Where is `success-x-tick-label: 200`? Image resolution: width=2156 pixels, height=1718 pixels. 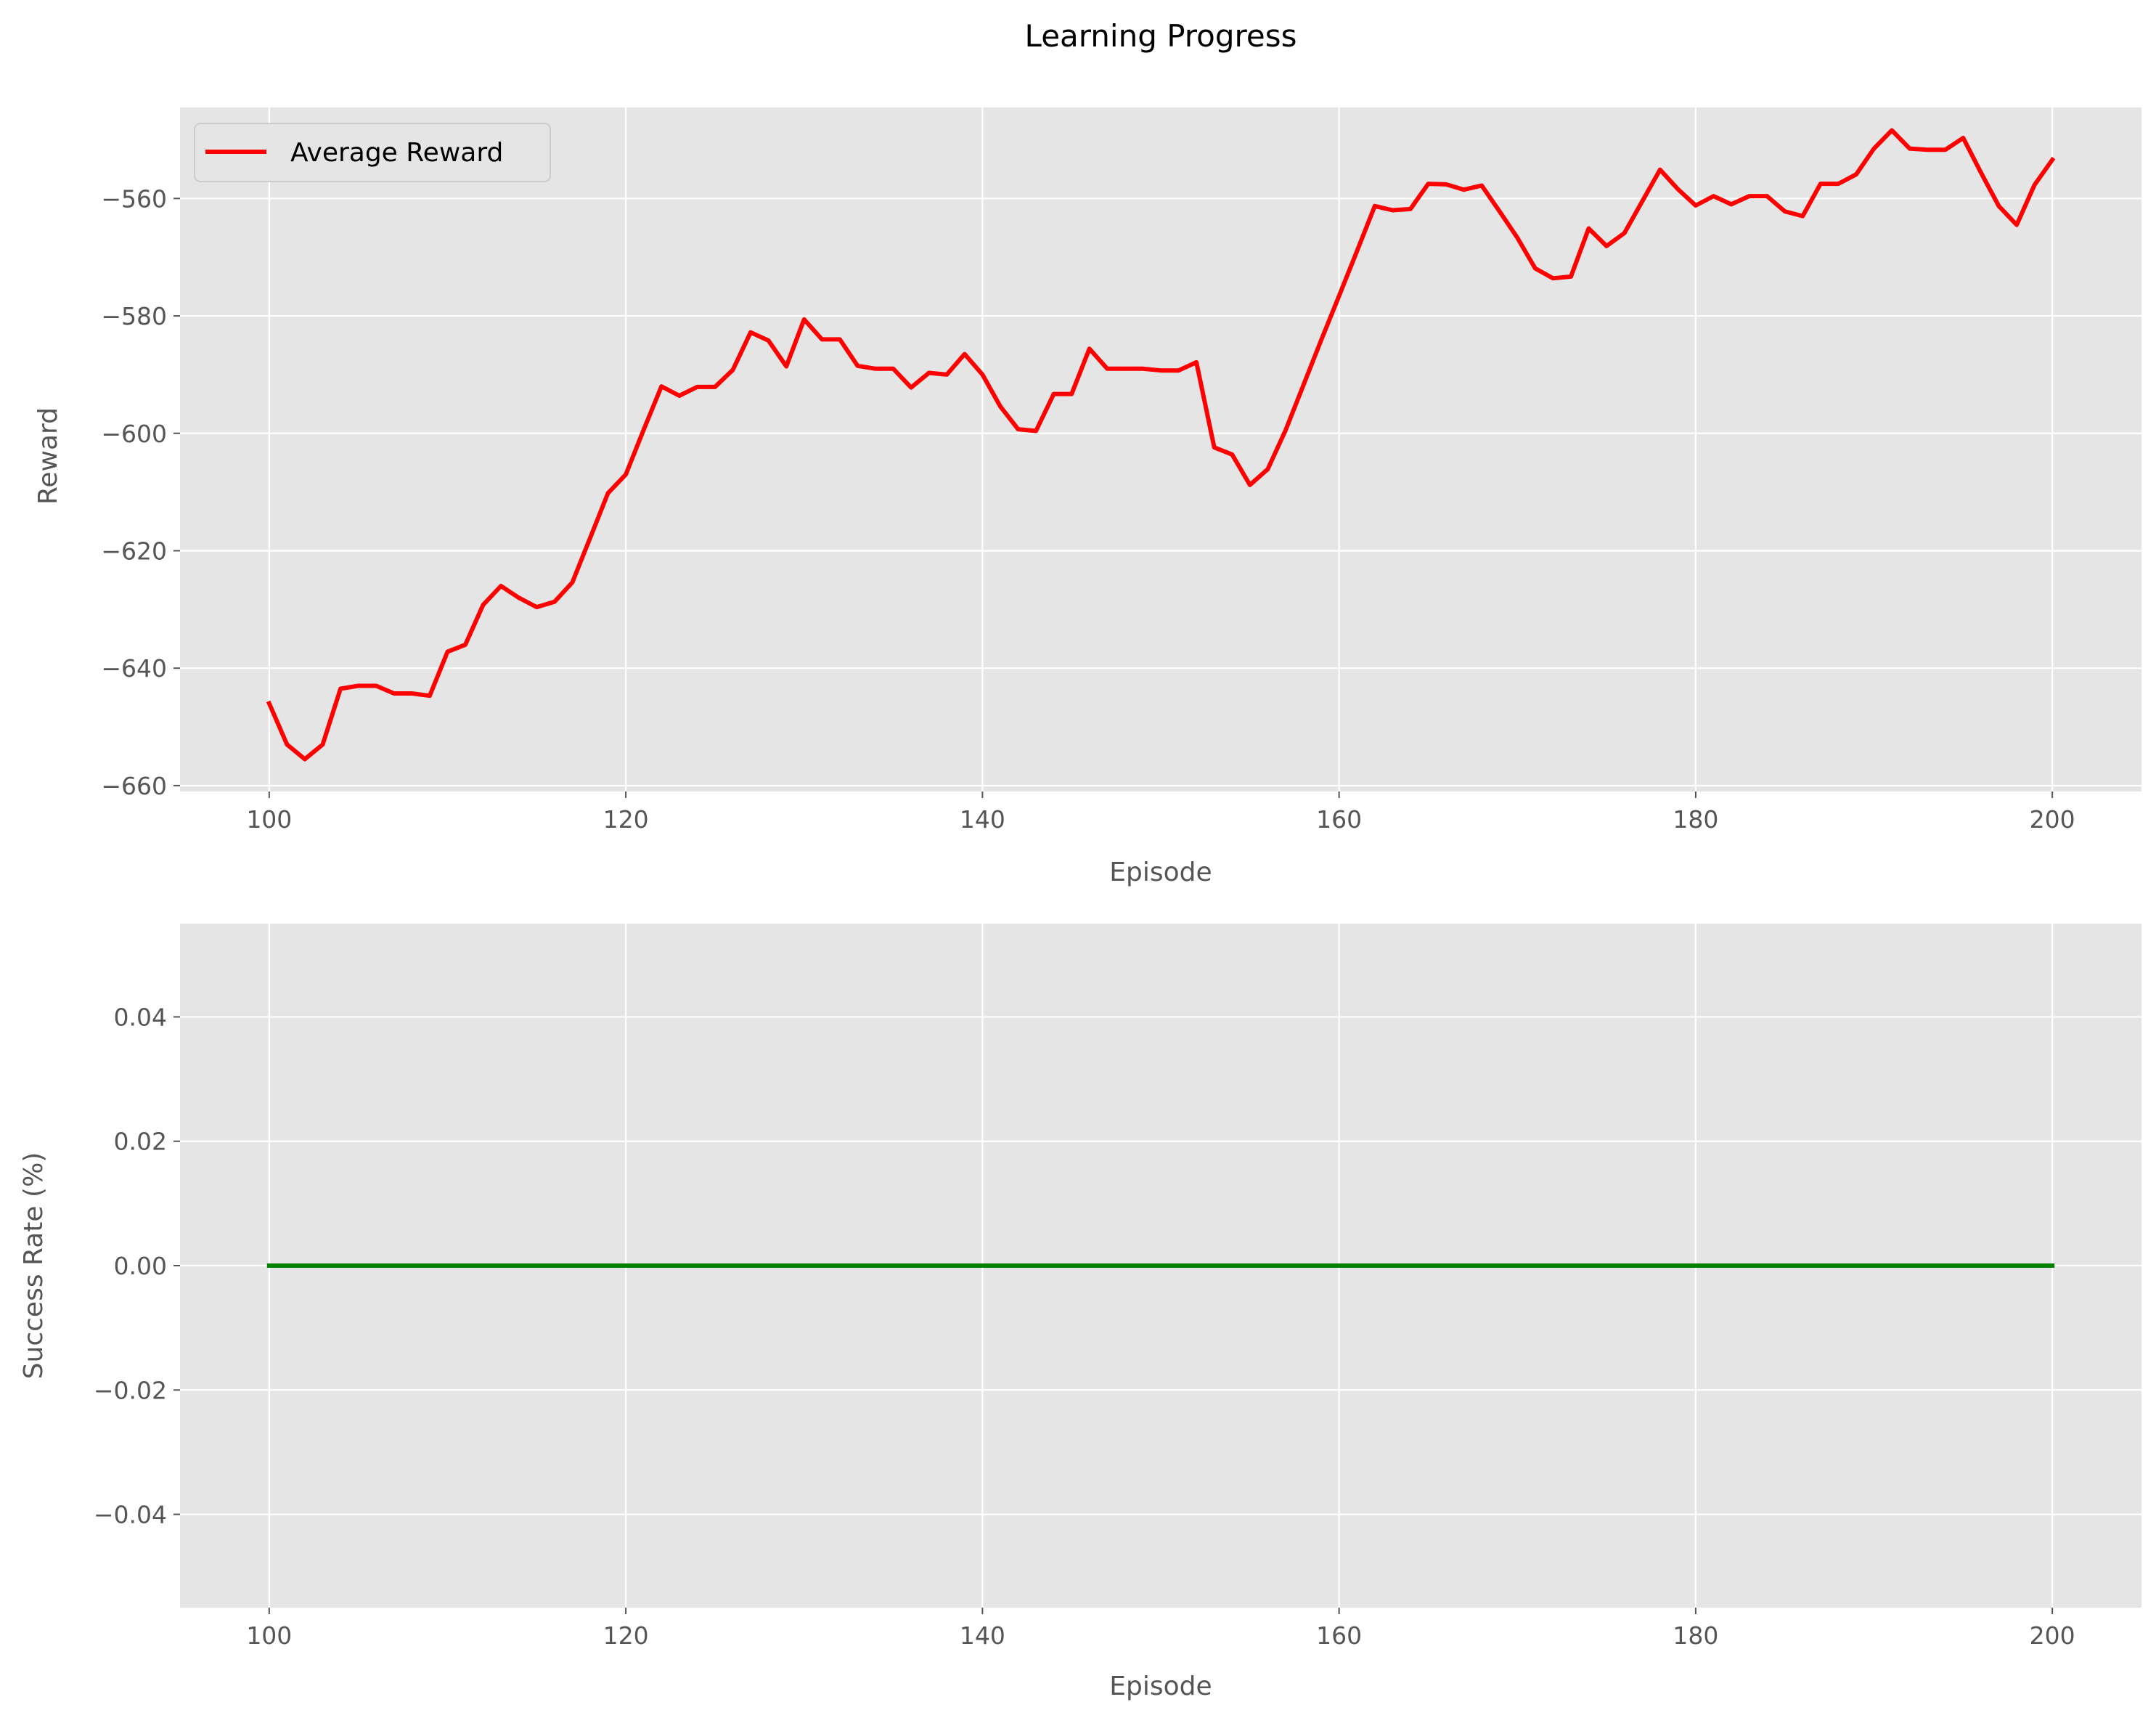 success-x-tick-label: 200 is located at coordinates (2052, 1635).